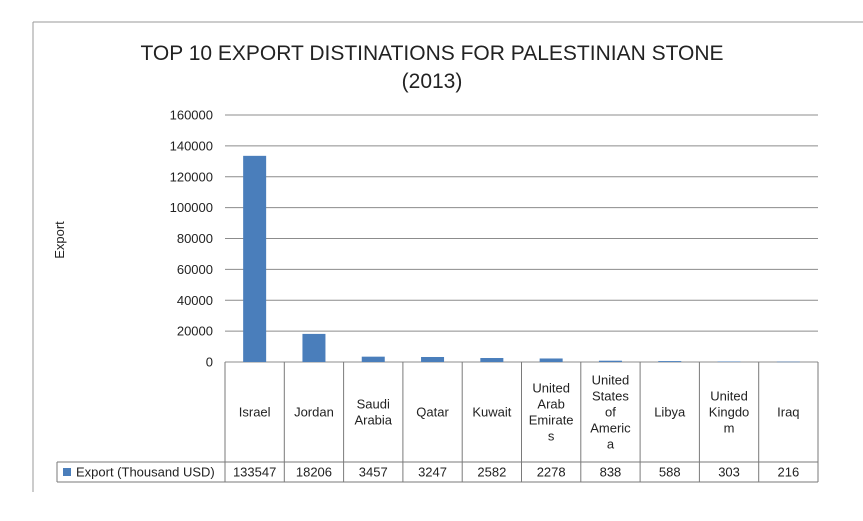 The image size is (863, 521). I want to click on category-label-line: of, so click(610, 412).